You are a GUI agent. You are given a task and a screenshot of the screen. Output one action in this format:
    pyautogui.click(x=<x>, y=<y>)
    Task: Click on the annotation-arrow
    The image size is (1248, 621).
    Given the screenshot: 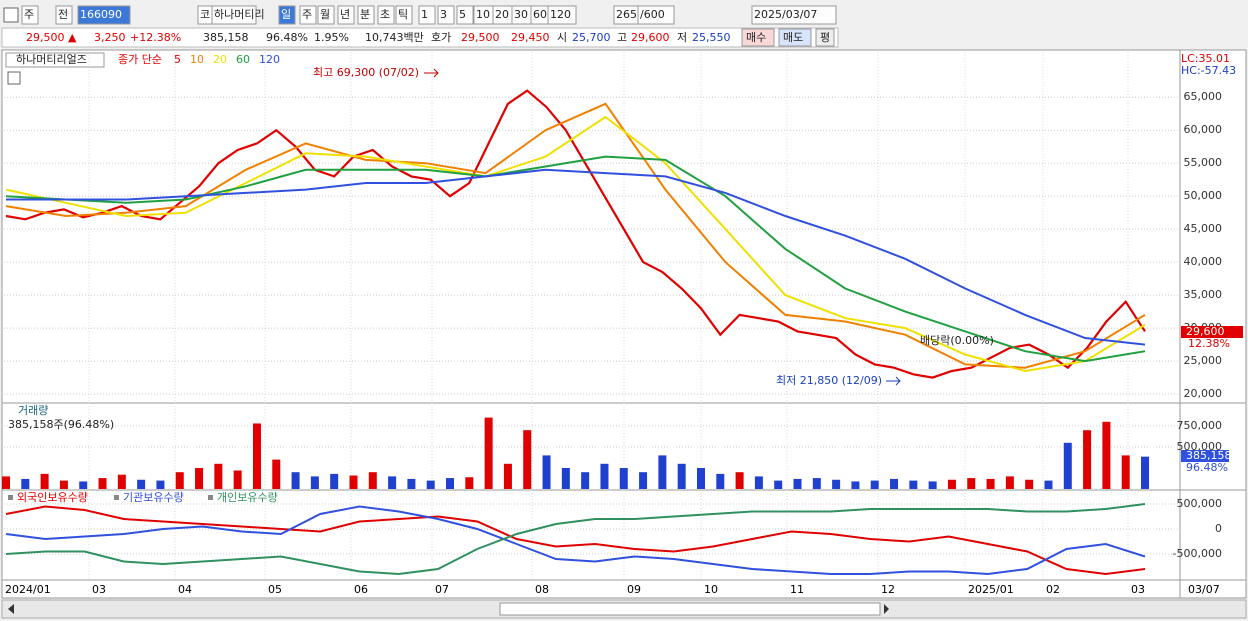 What is the action you would take?
    pyautogui.click(x=893, y=381)
    